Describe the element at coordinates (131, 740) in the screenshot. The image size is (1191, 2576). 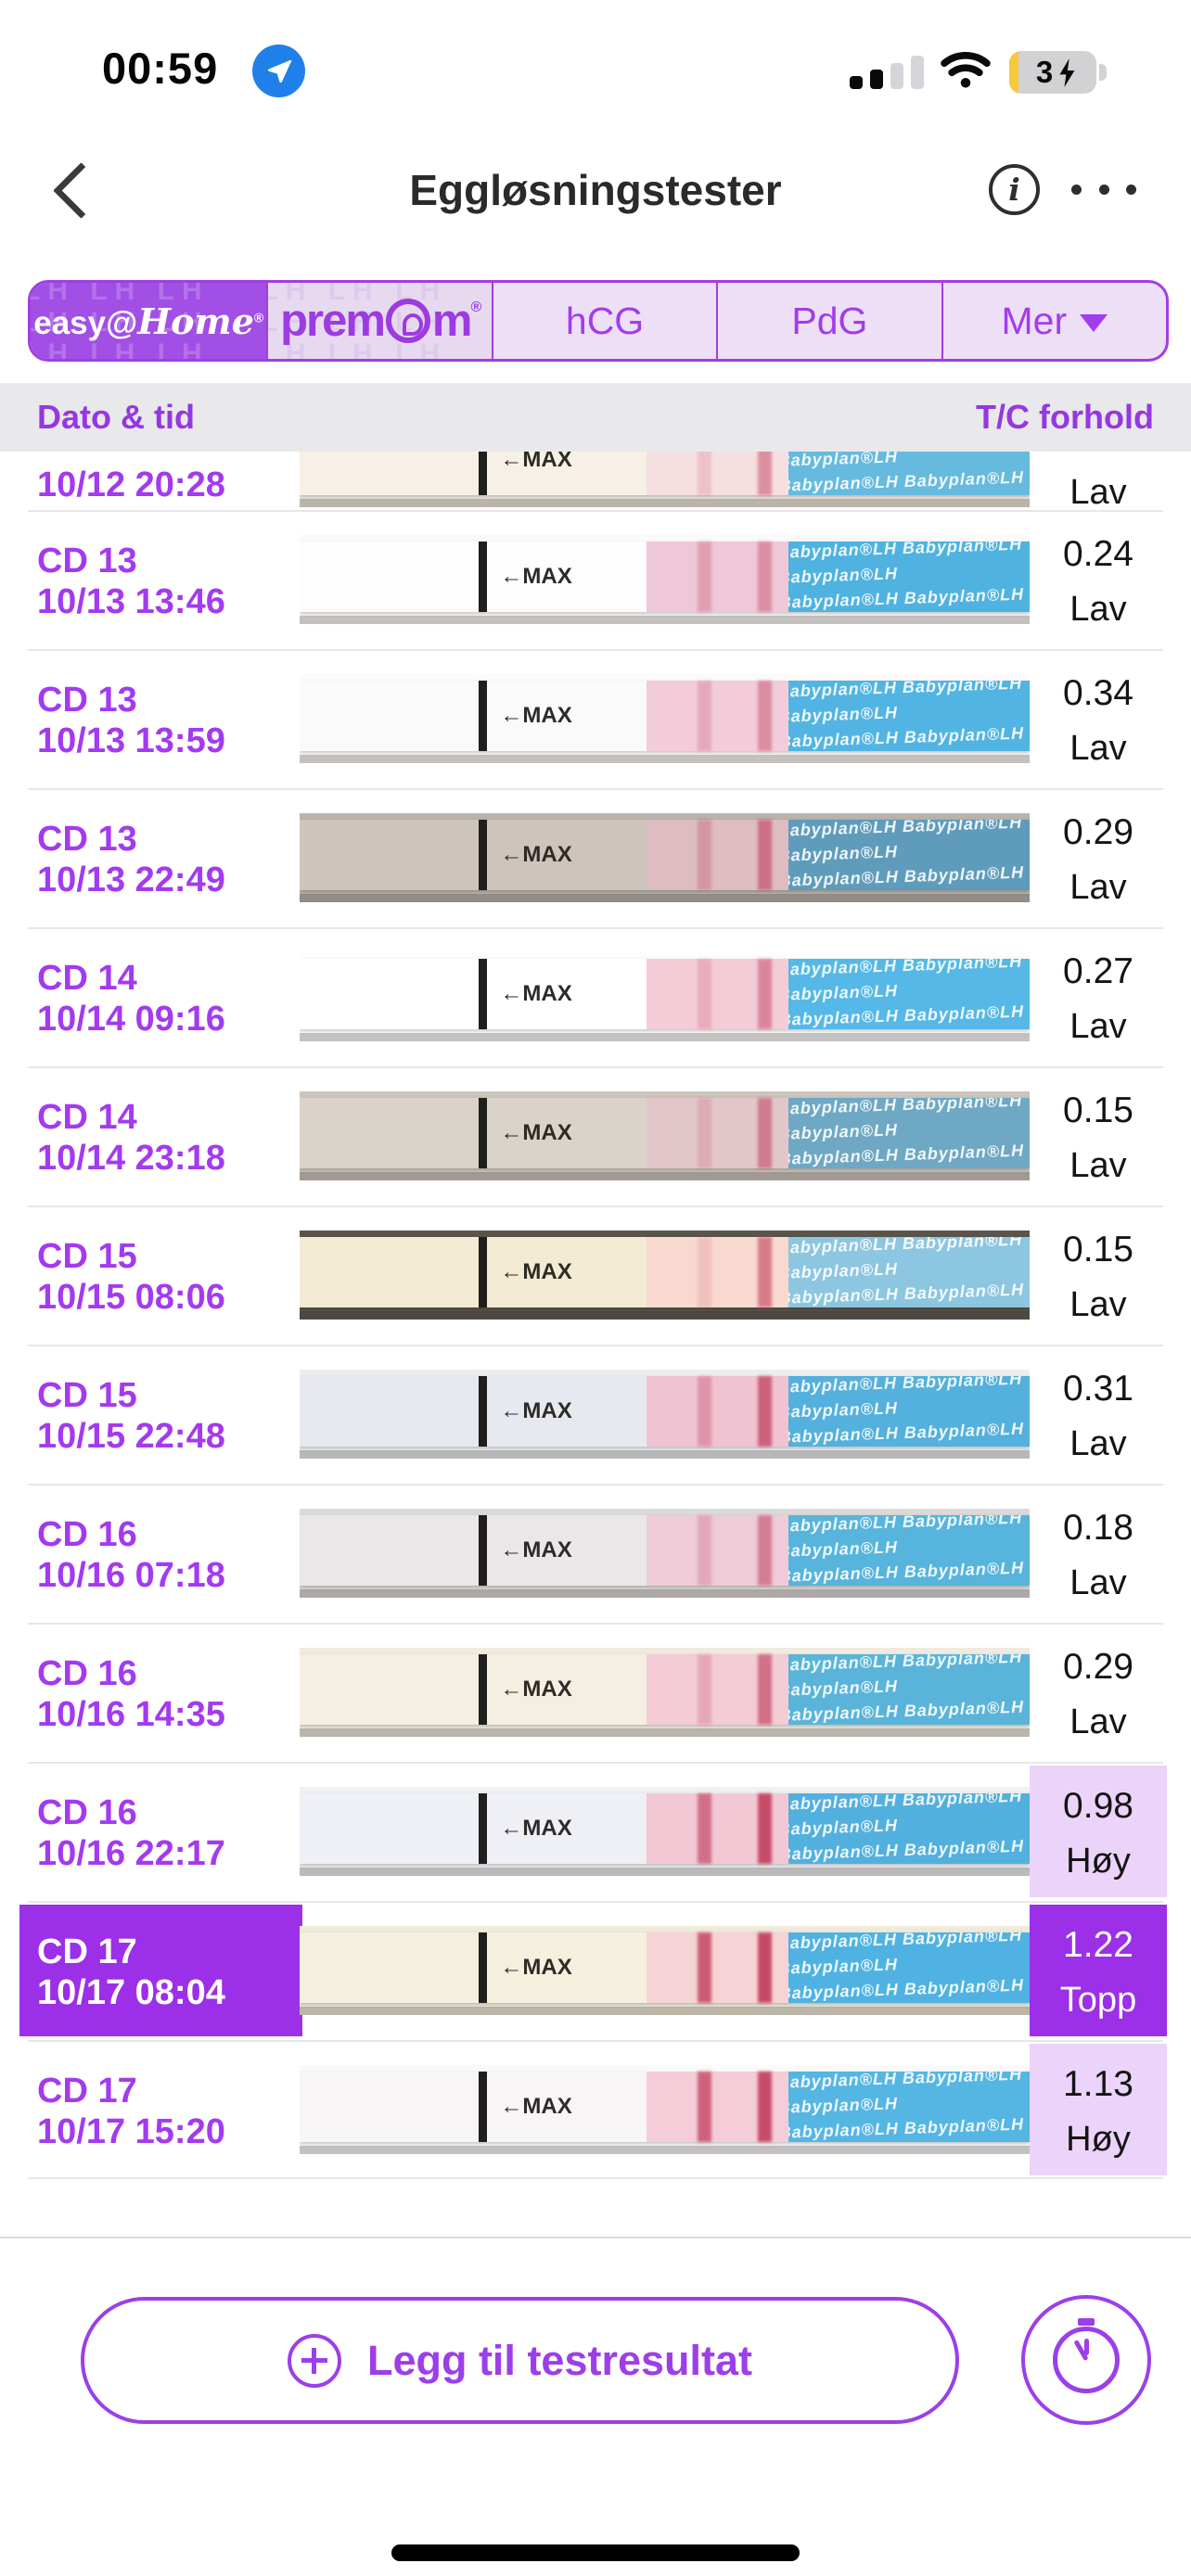
I see `date-time: 10/13 13:59` at that location.